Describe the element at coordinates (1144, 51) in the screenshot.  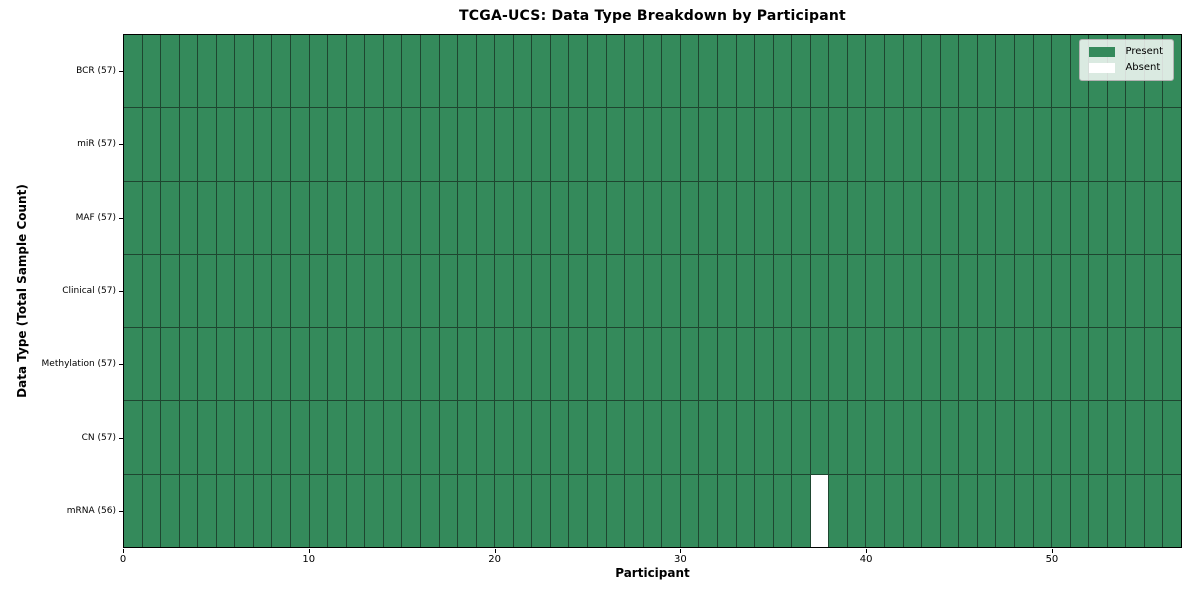
I see `legend-label: Present` at that location.